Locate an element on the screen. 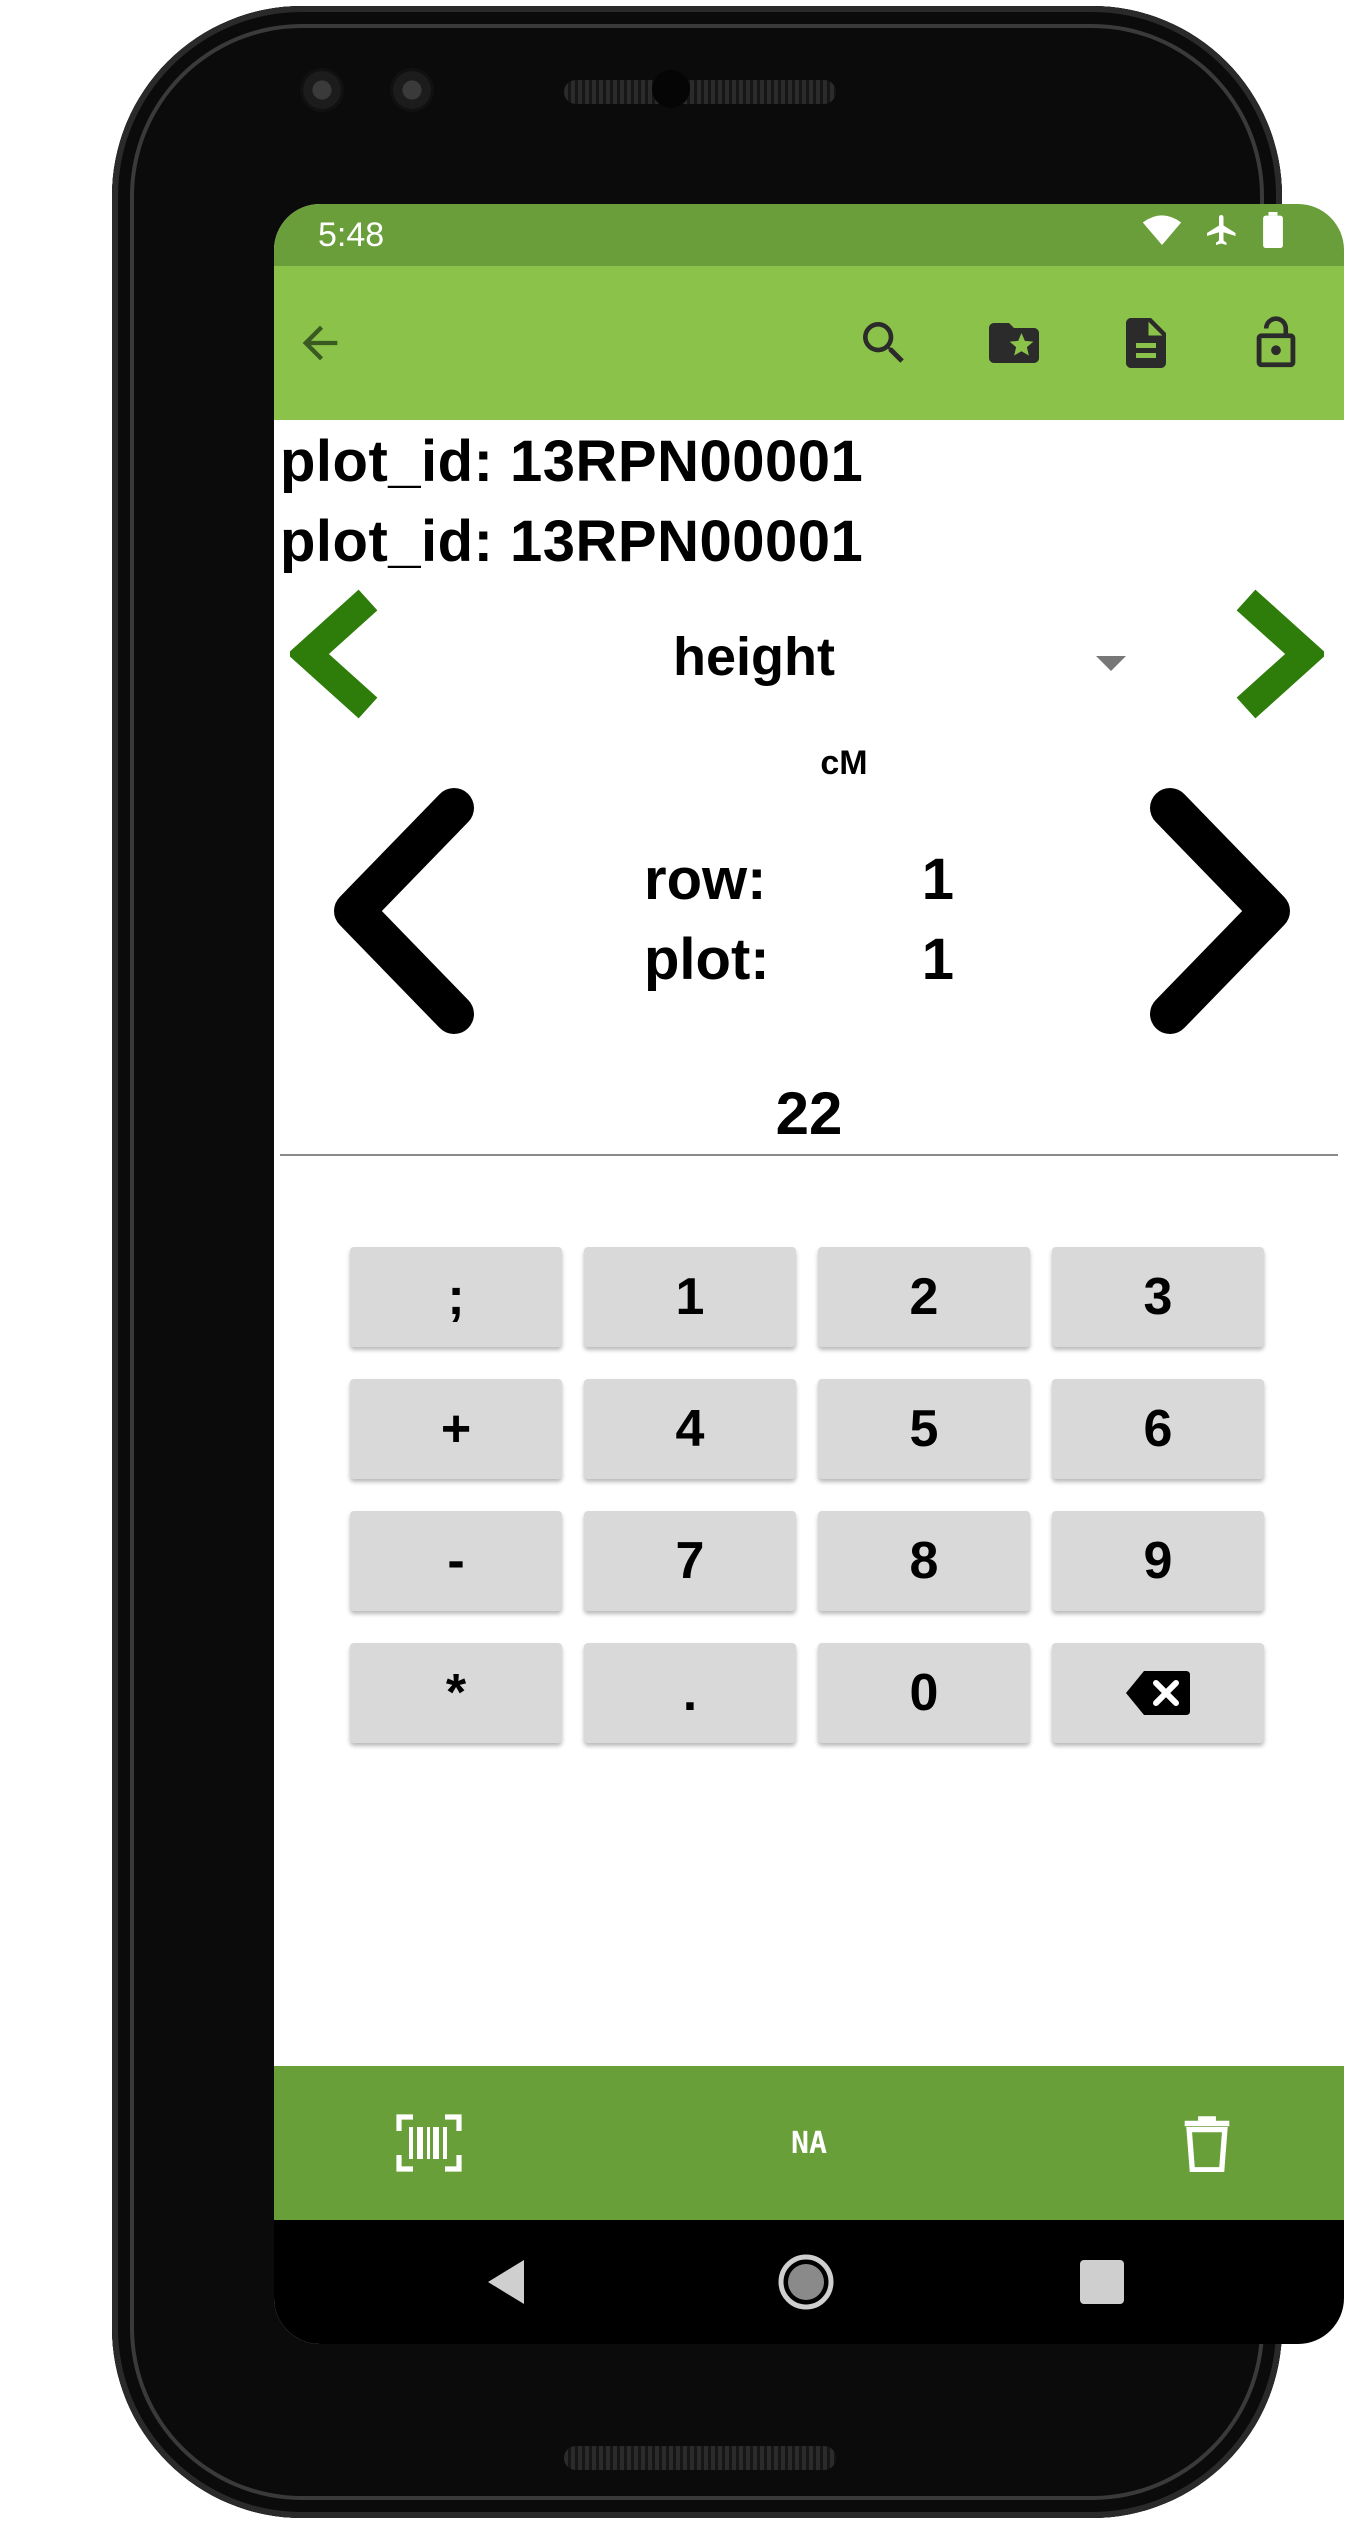 The width and height of the screenshot is (1370, 2534). proximity-sensor is located at coordinates (671, 89).